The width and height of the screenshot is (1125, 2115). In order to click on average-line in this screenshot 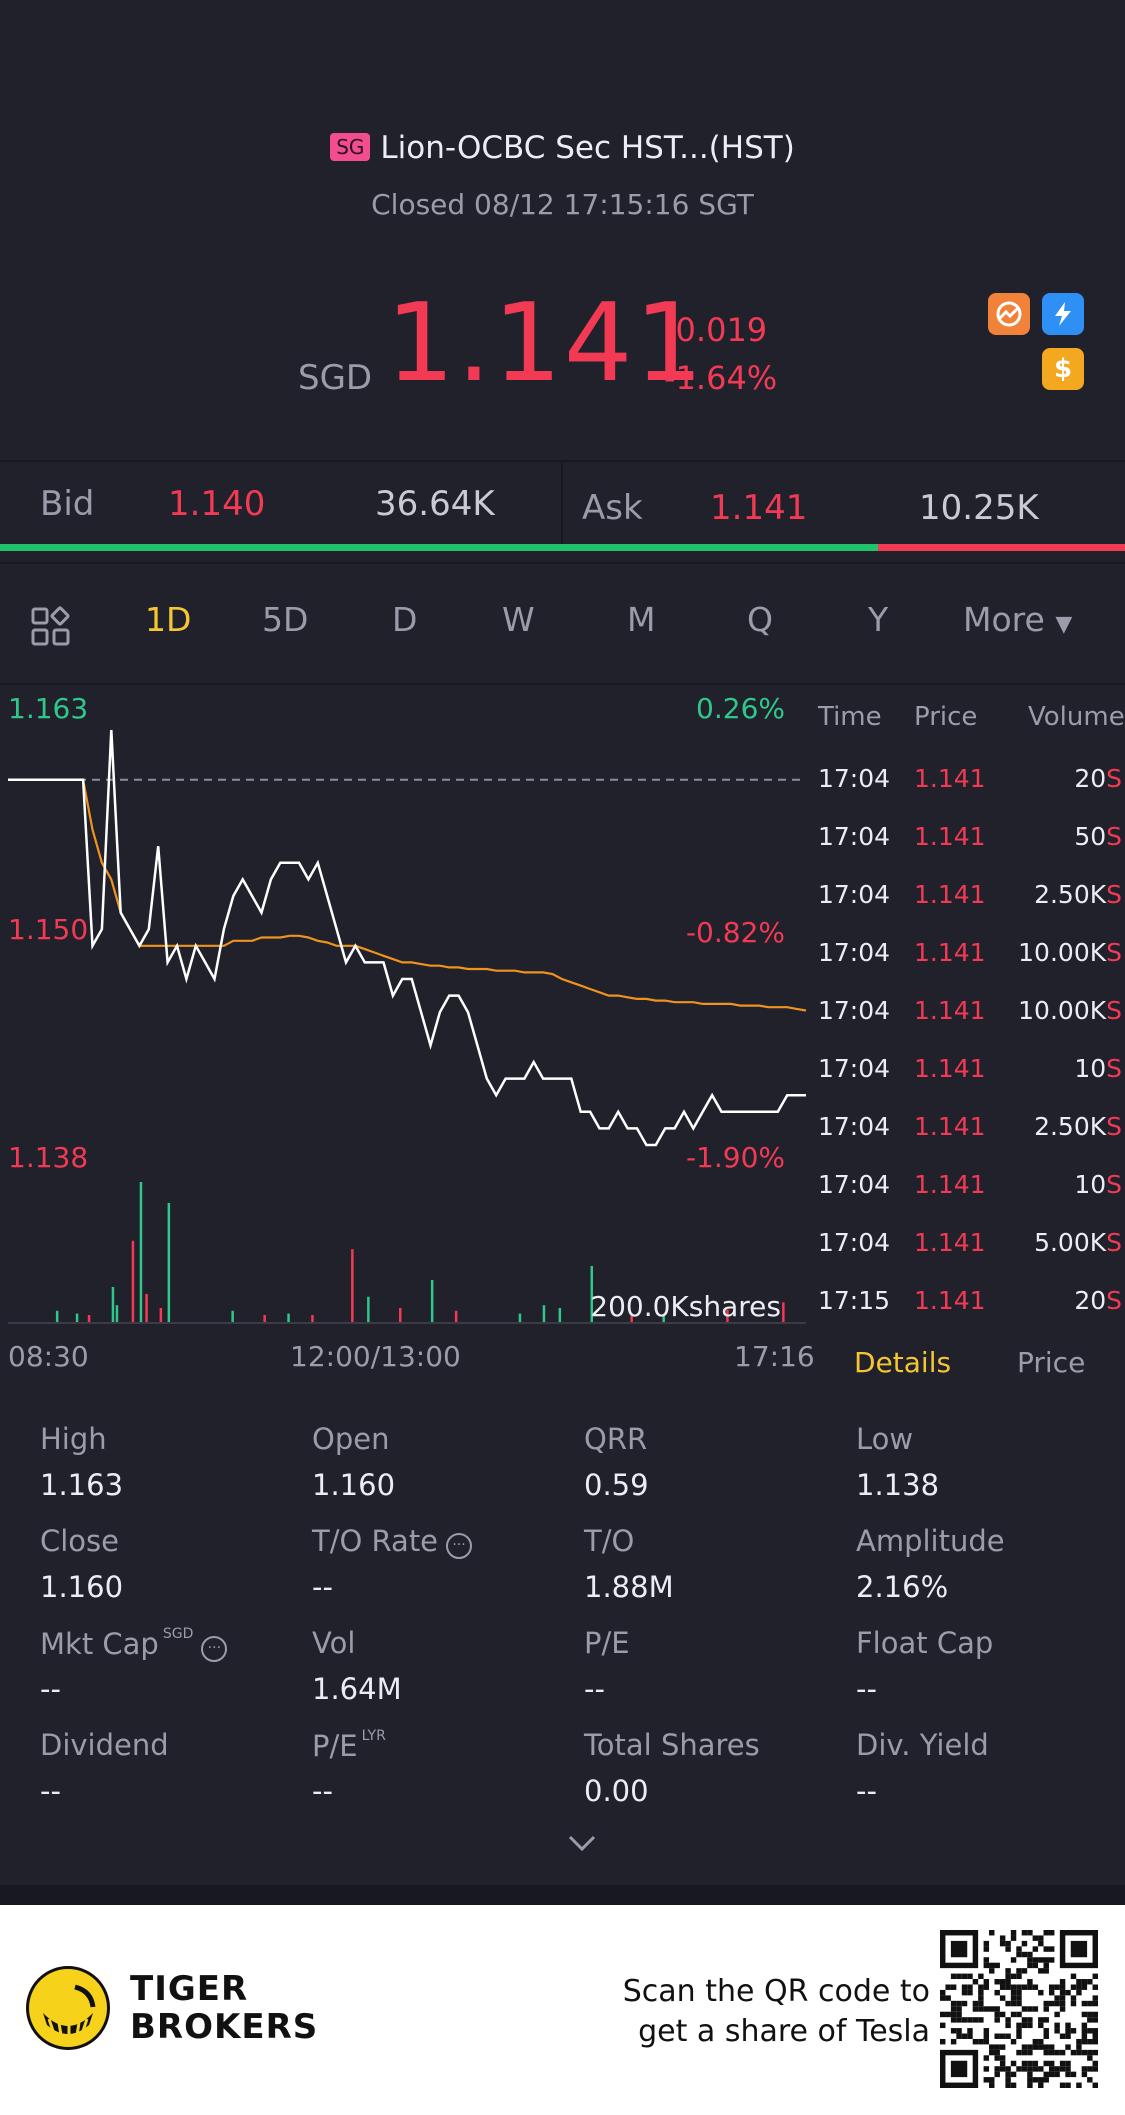, I will do `click(407, 895)`.